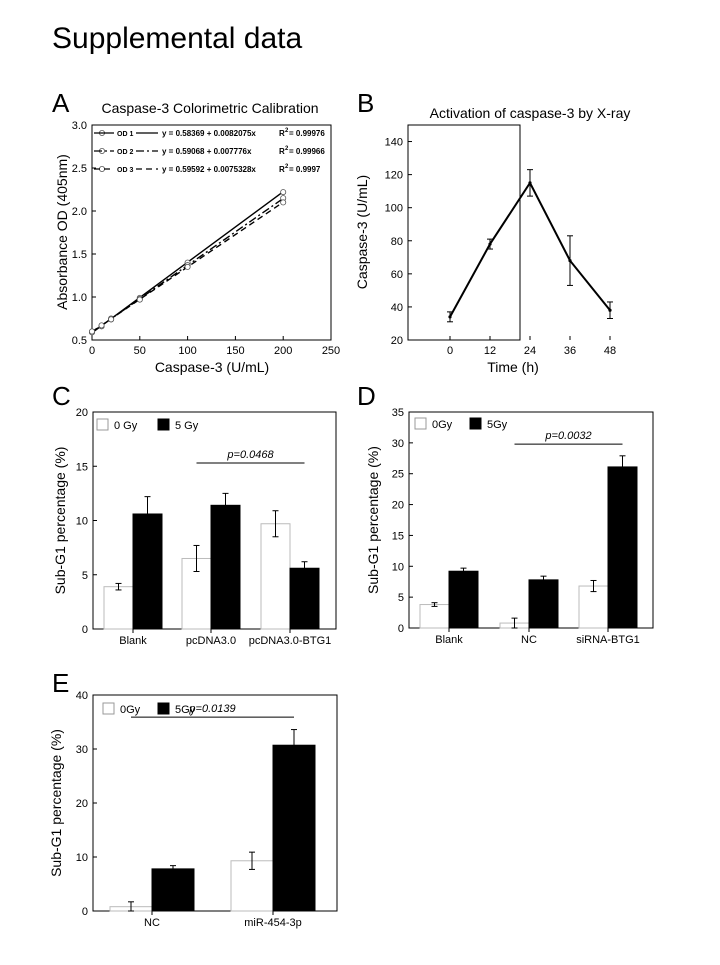 This screenshot has width=720, height=965. I want to click on chart-d-ytick-label: 10, so click(398, 567).